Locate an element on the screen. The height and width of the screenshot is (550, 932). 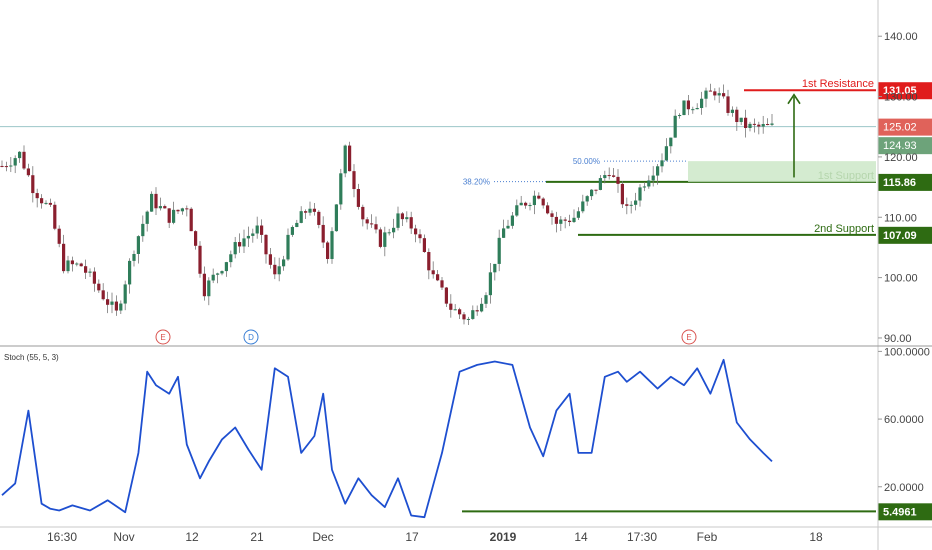
event-marker is located at coordinates (163, 337).